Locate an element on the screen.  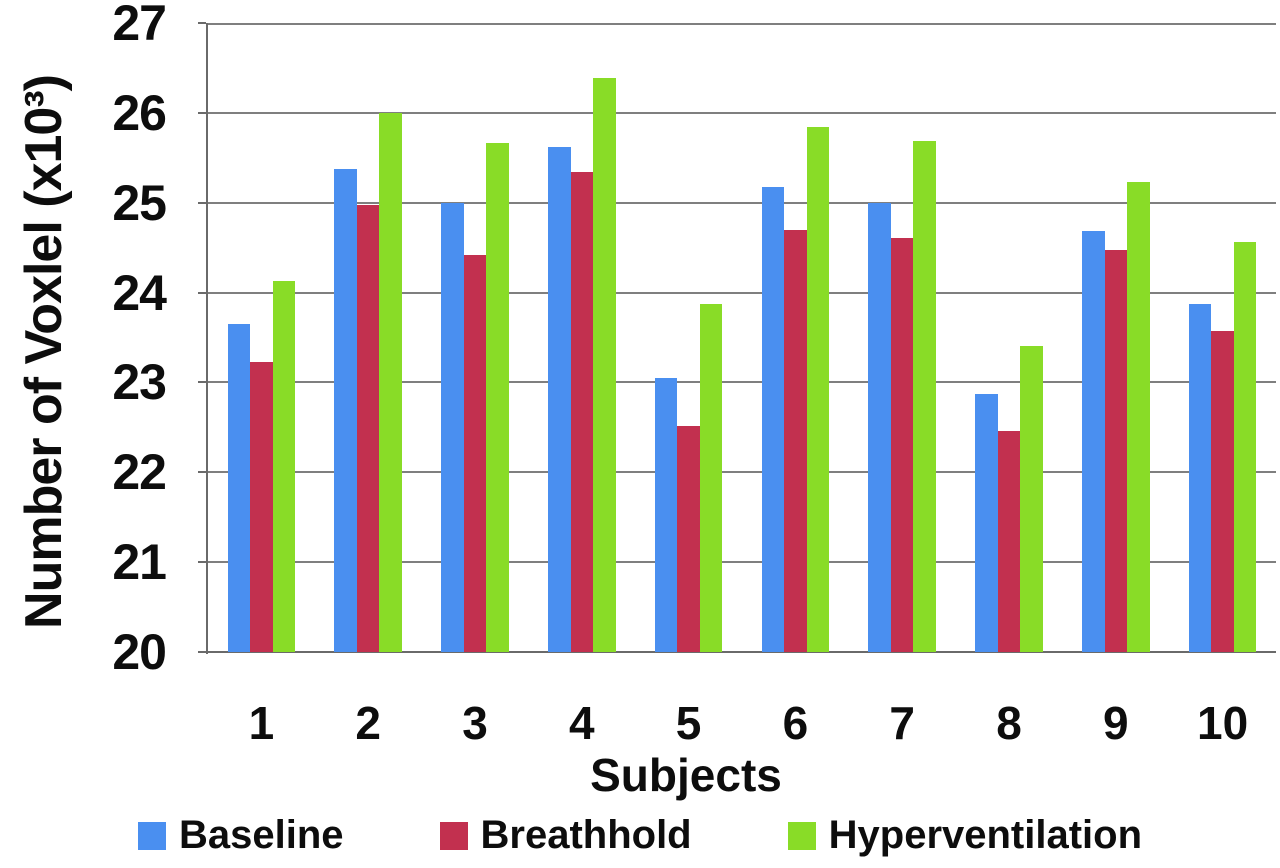
x-tick-label-10: 10 is located at coordinates (1223, 723).